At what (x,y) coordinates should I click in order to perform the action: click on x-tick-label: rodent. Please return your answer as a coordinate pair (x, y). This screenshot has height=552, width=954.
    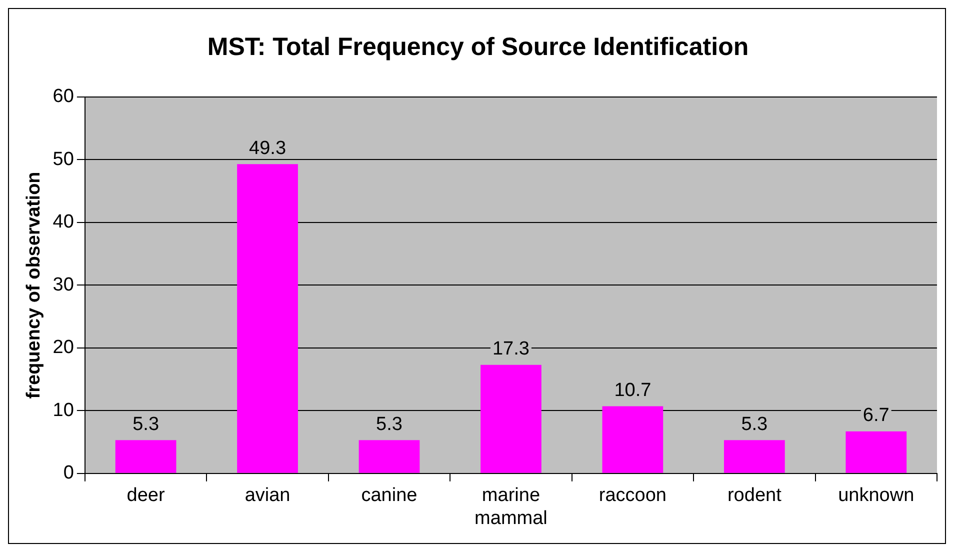
    Looking at the image, I should click on (754, 495).